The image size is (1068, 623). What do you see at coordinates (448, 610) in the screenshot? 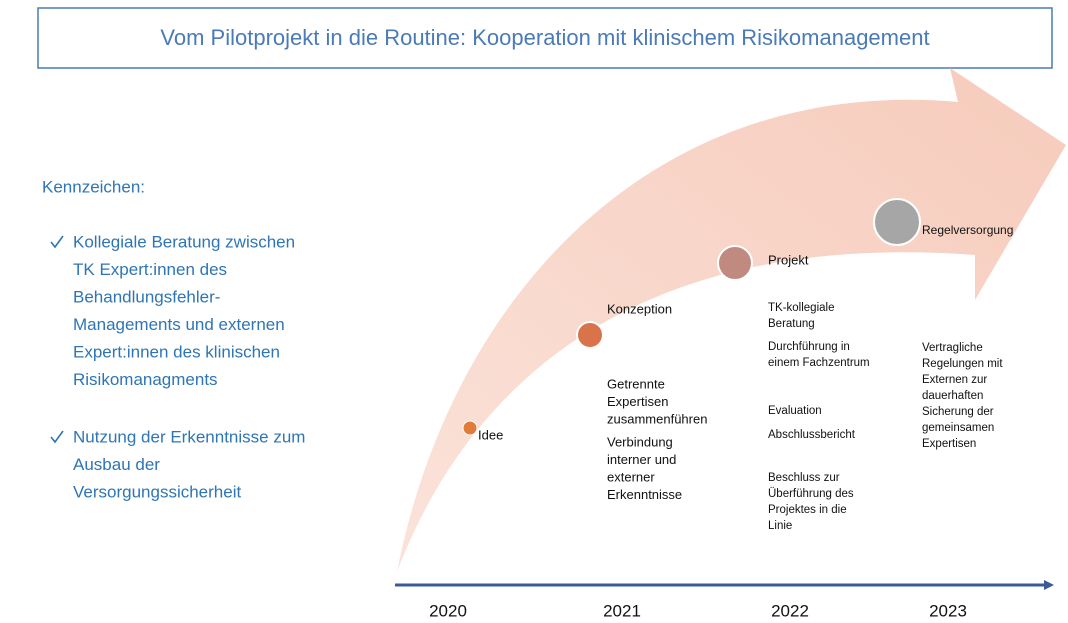
I see `year-label: 2020` at bounding box center [448, 610].